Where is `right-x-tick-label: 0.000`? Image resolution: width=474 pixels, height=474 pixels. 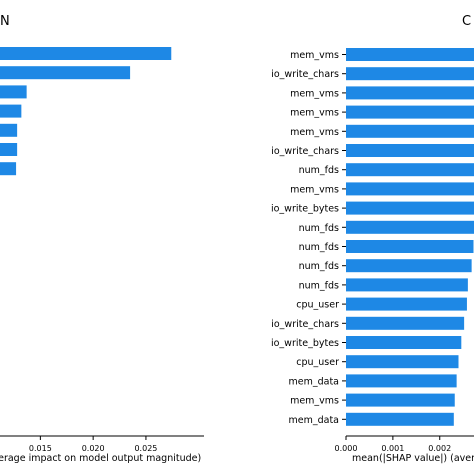 right-x-tick-label: 0.000 is located at coordinates (346, 448).